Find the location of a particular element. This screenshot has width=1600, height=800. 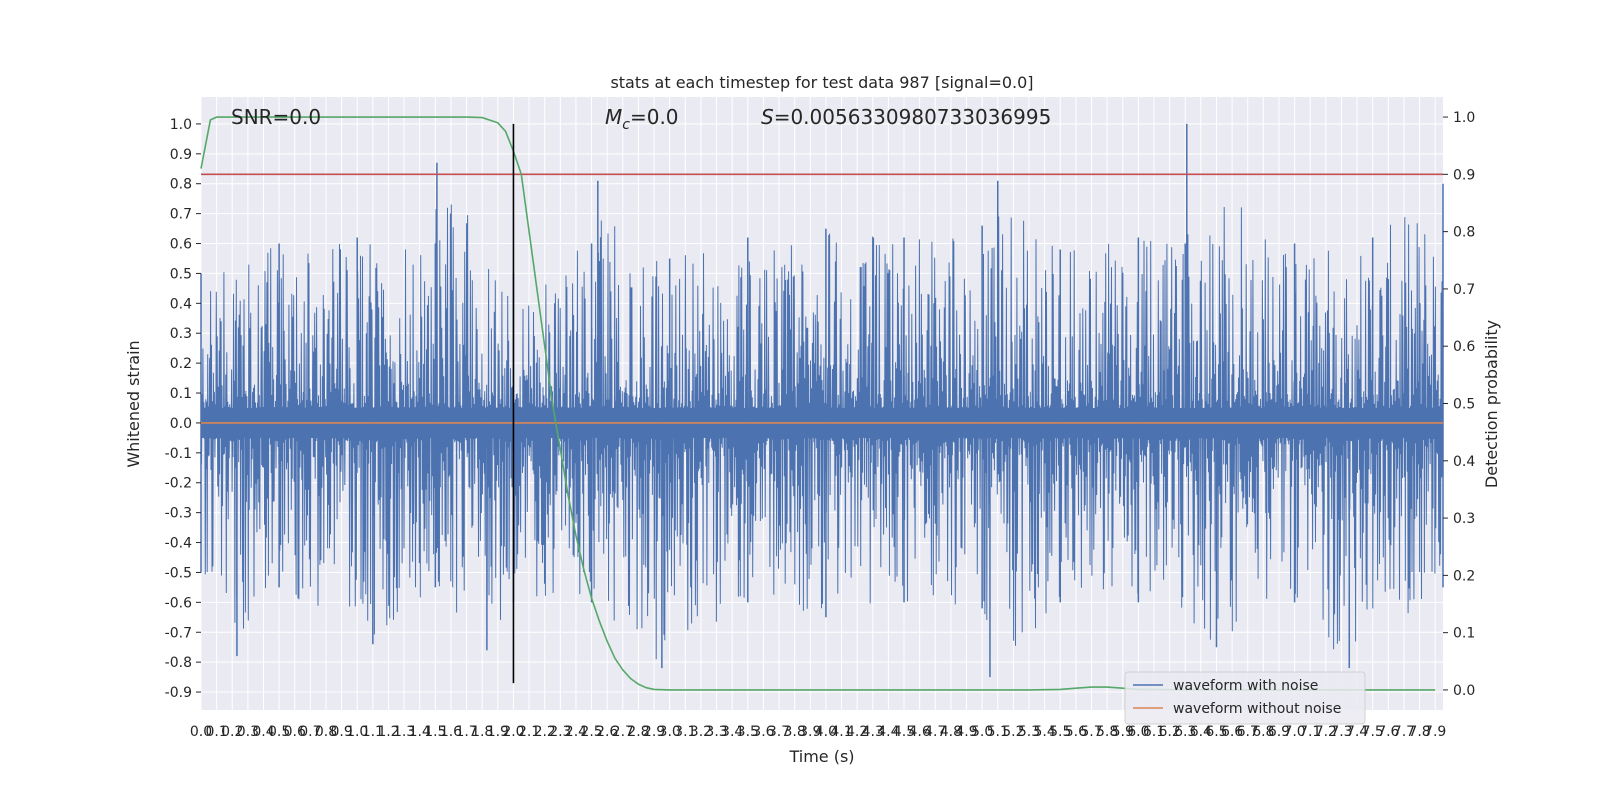

x-tick-label: 4.9 is located at coordinates (966, 732).